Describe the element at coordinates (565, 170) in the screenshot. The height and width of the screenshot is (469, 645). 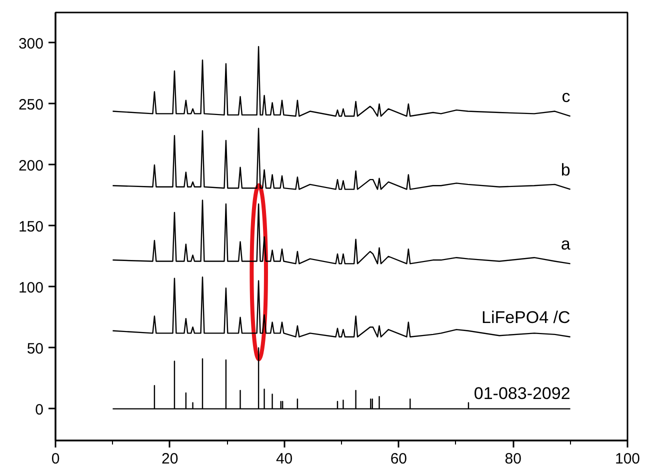
I see `series-label: b` at that location.